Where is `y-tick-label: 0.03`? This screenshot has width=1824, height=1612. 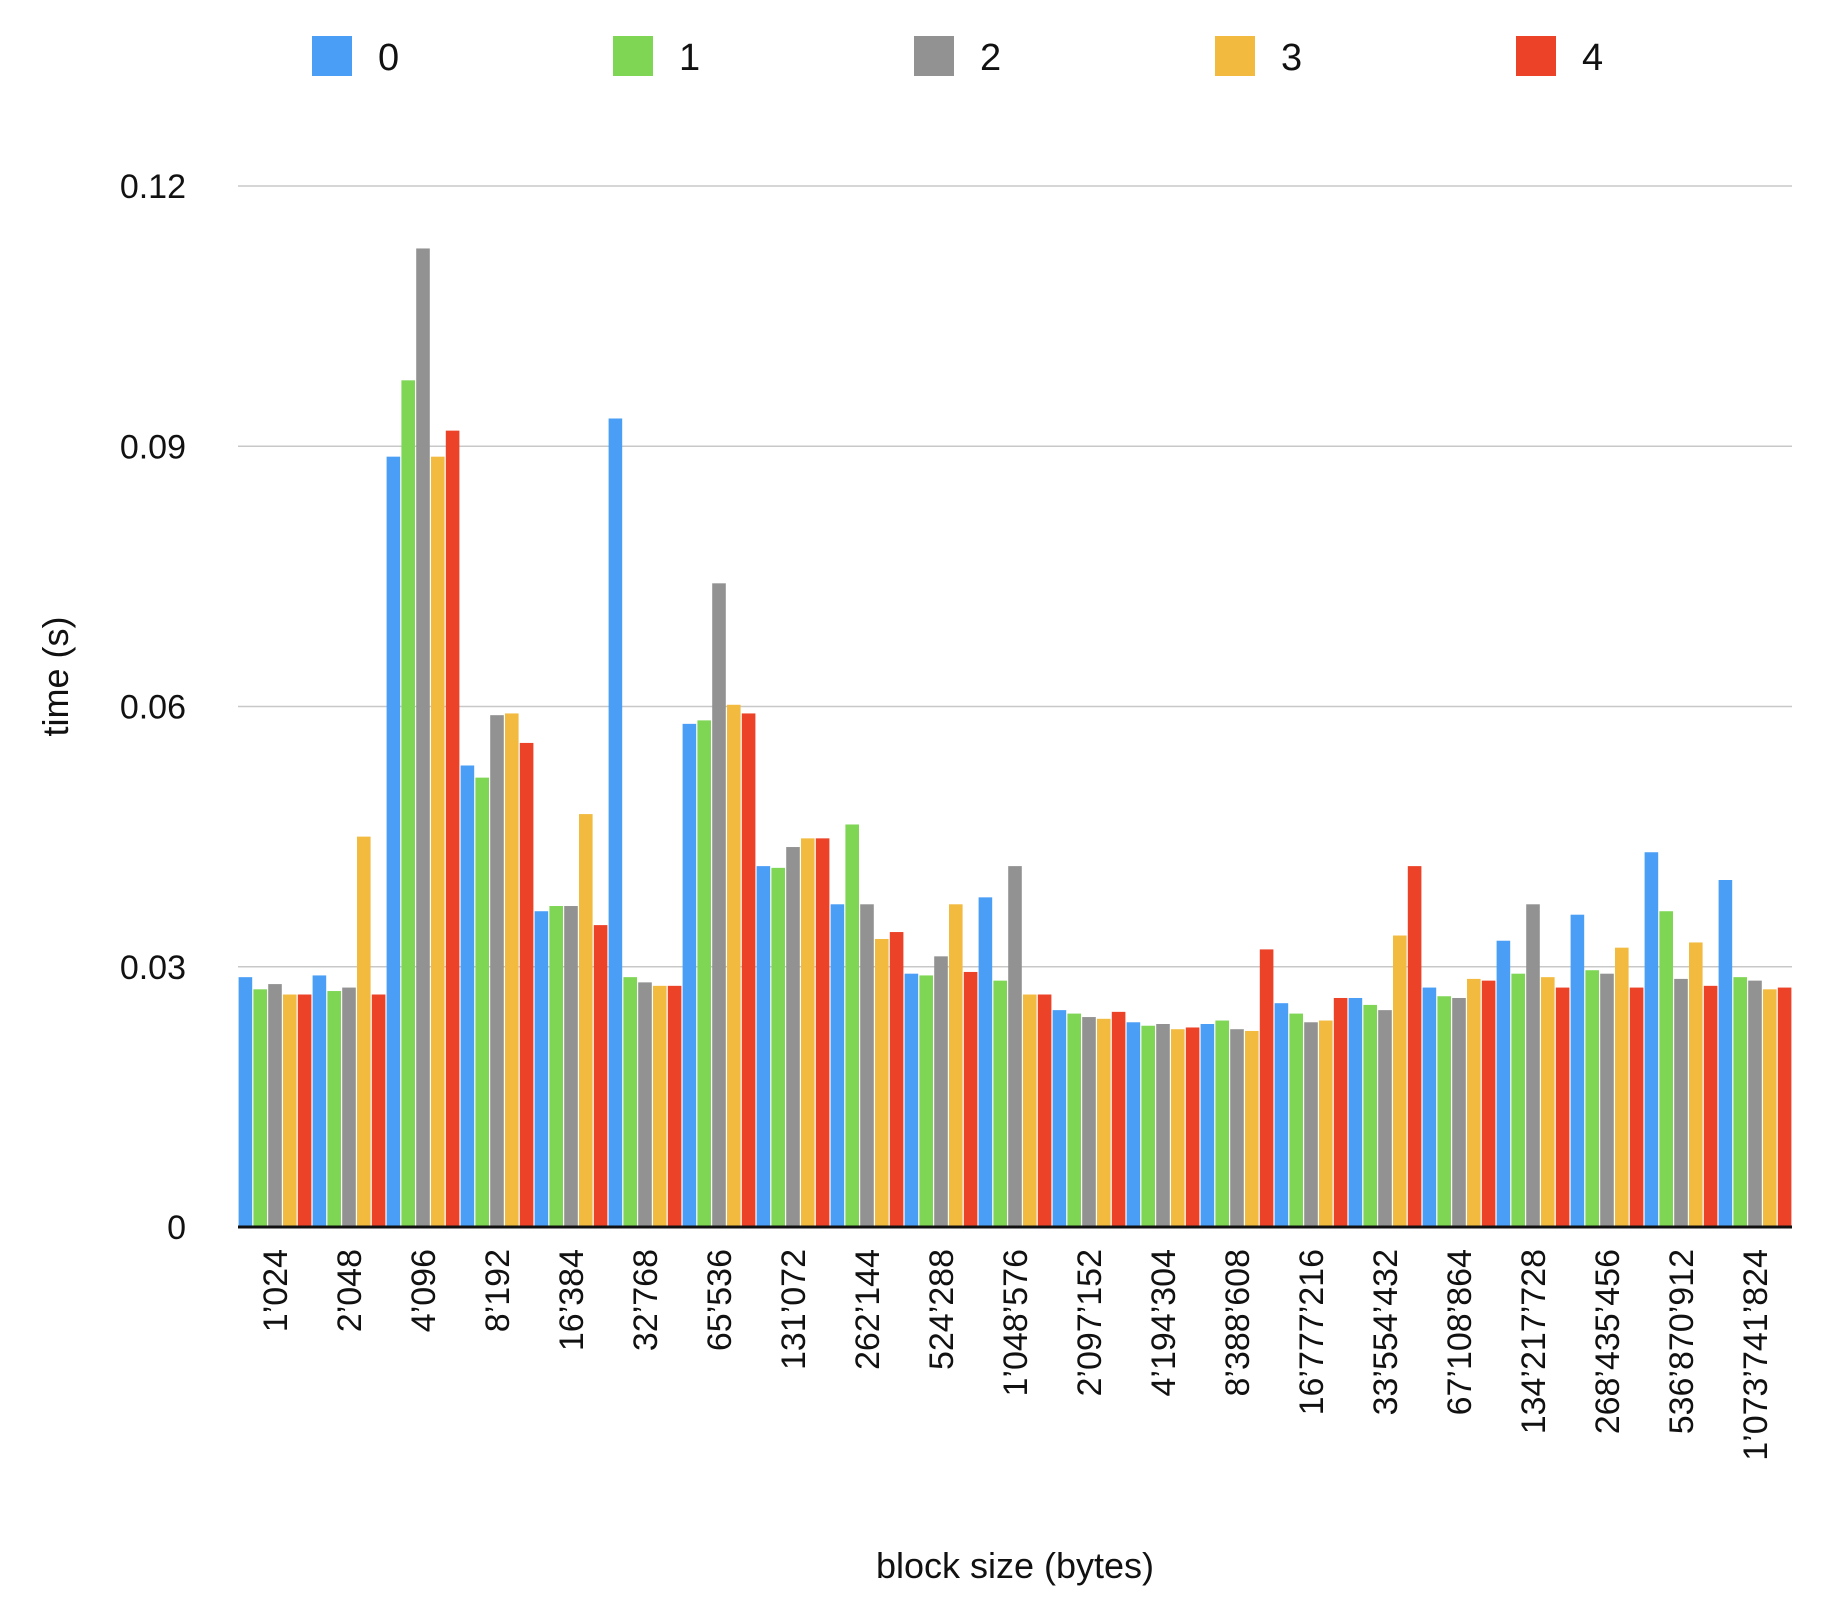 y-tick-label: 0.03 is located at coordinates (153, 968).